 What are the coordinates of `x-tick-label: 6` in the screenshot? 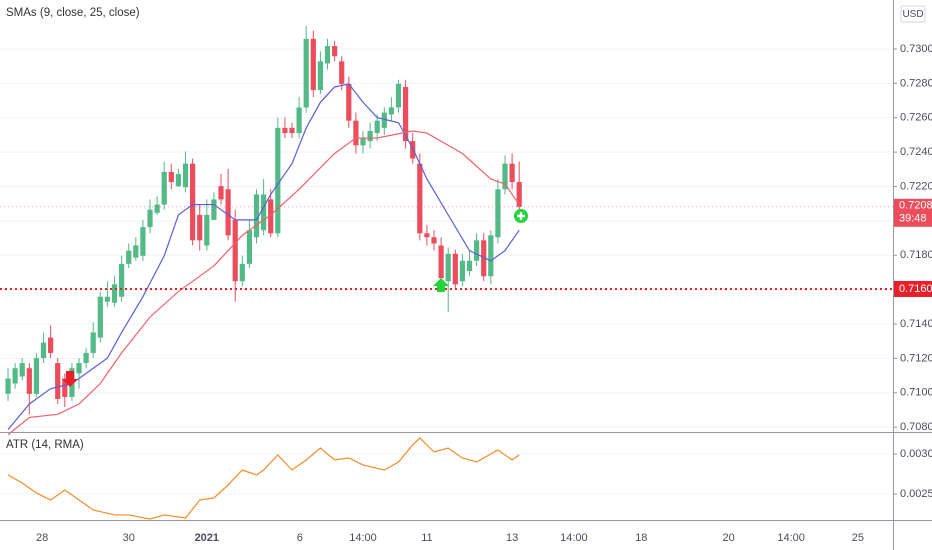 It's located at (300, 538).